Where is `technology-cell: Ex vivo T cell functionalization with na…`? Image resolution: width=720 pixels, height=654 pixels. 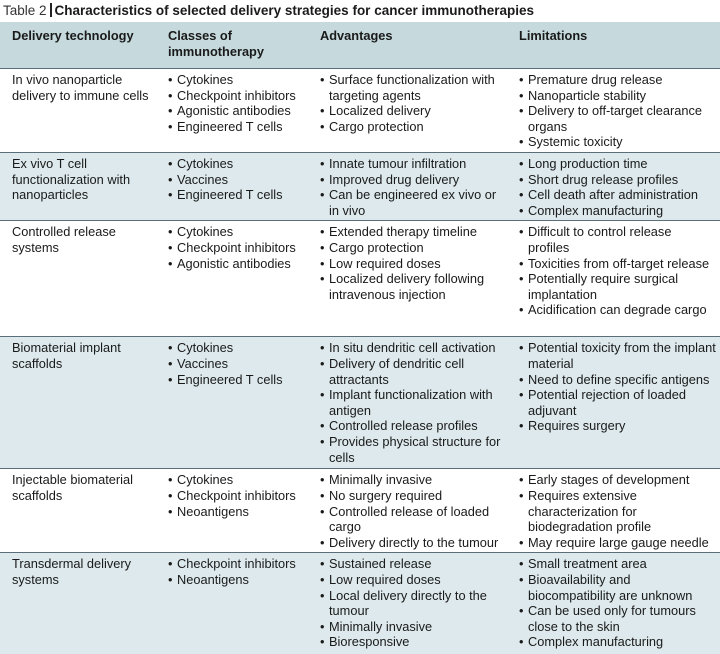
technology-cell: Ex vivo T cell functionalization with na… is located at coordinates (71, 179).